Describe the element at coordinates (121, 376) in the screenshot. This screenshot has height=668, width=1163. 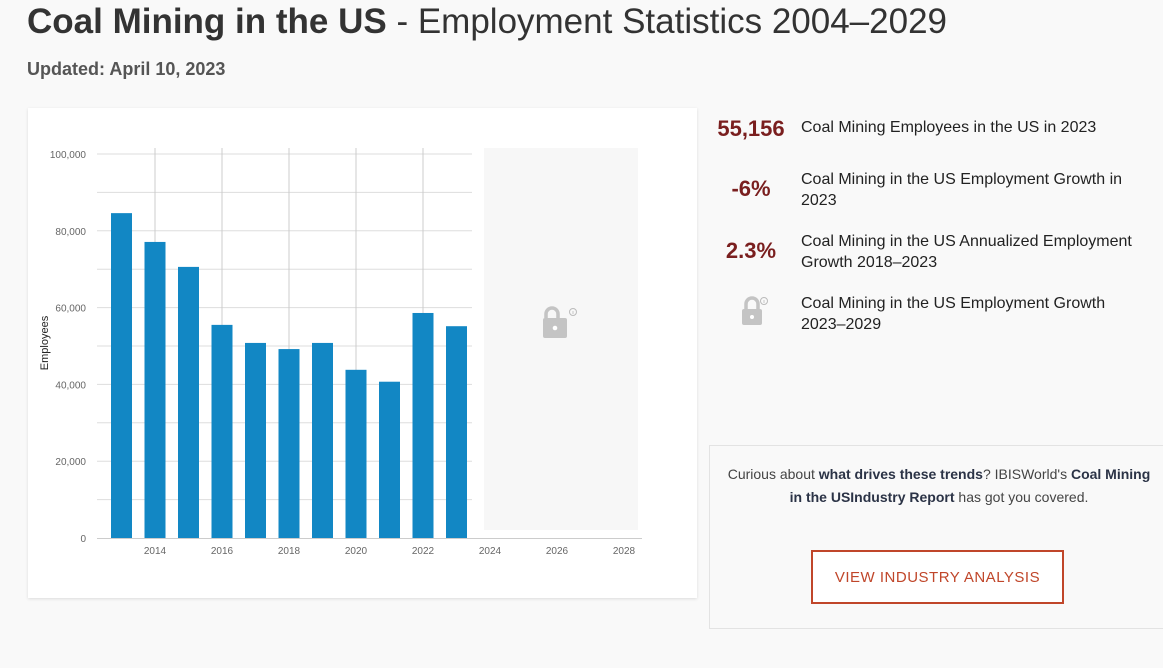
I see `bar-2013` at that location.